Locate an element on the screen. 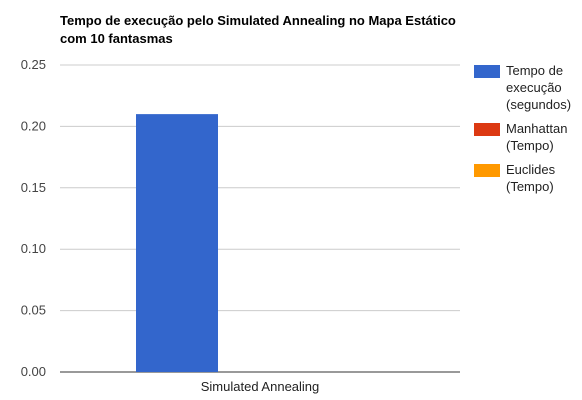 This screenshot has height=400, width=582. legend-label: execução is located at coordinates (534, 87).